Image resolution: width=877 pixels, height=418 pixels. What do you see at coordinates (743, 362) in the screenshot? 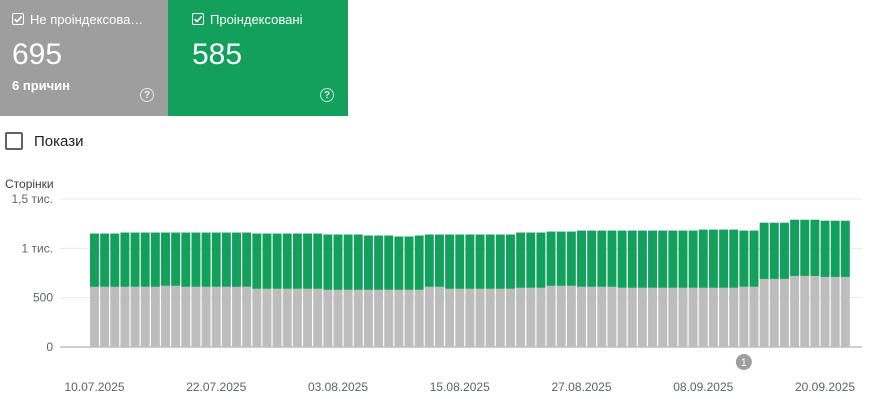
I see `annotation-circle` at bounding box center [743, 362].